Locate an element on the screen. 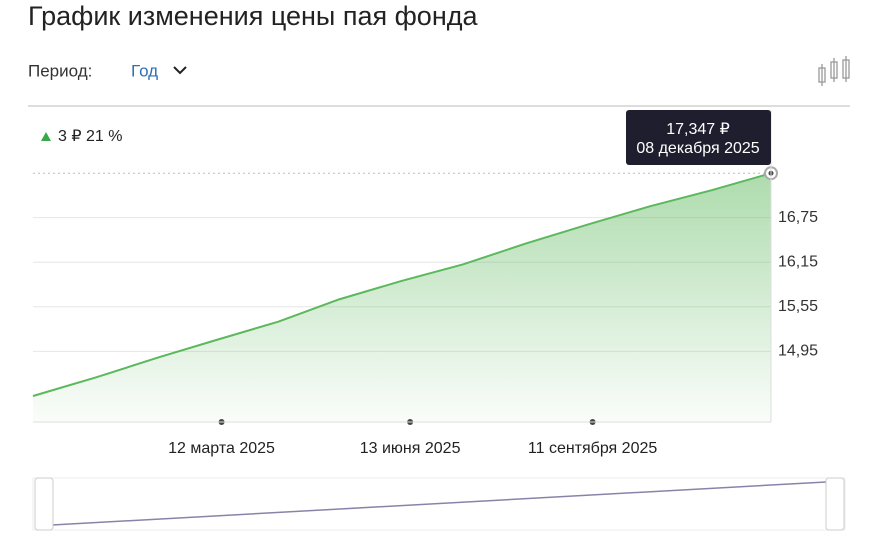  tooltip-date: 08 декабря 2025 is located at coordinates (697, 148).